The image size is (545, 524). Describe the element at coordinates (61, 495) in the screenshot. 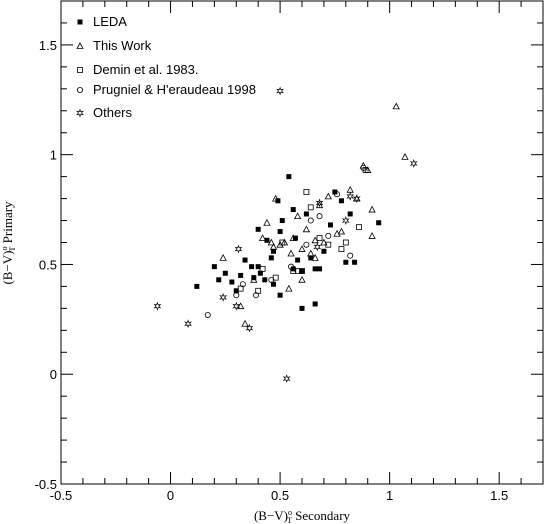

I see `x-tick-label: -0.5` at that location.